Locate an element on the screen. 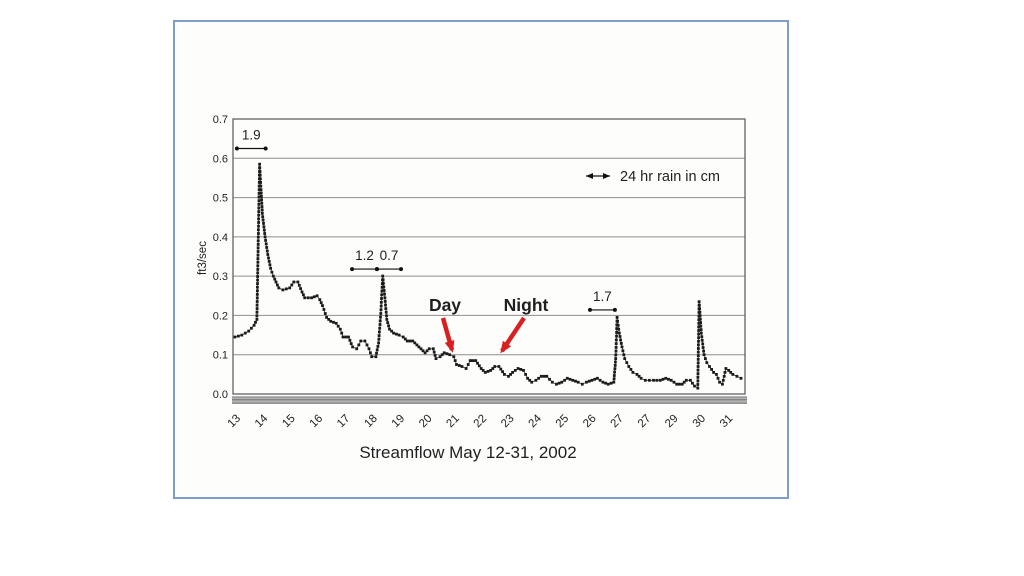  y-tick-label: 0.2 is located at coordinates (220, 316).